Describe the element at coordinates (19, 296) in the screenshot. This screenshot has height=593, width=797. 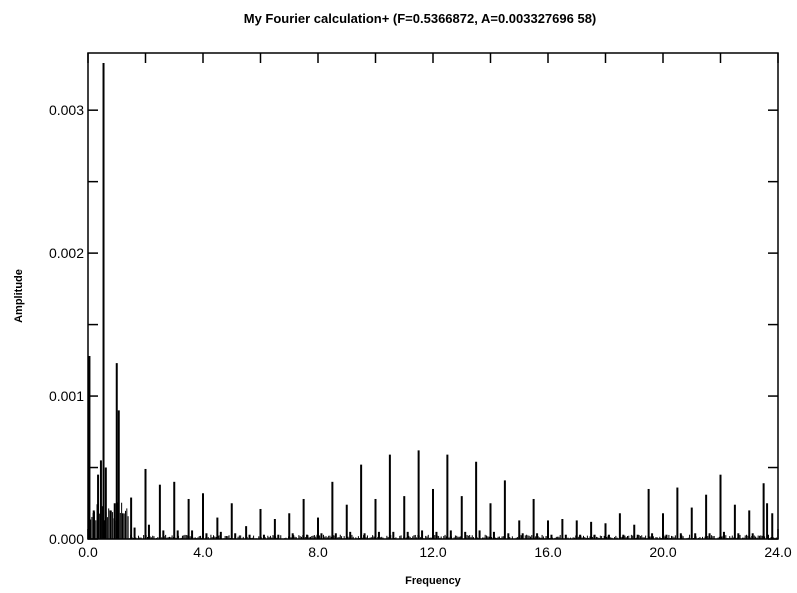
I see `y-axis-title: Amplitude` at that location.